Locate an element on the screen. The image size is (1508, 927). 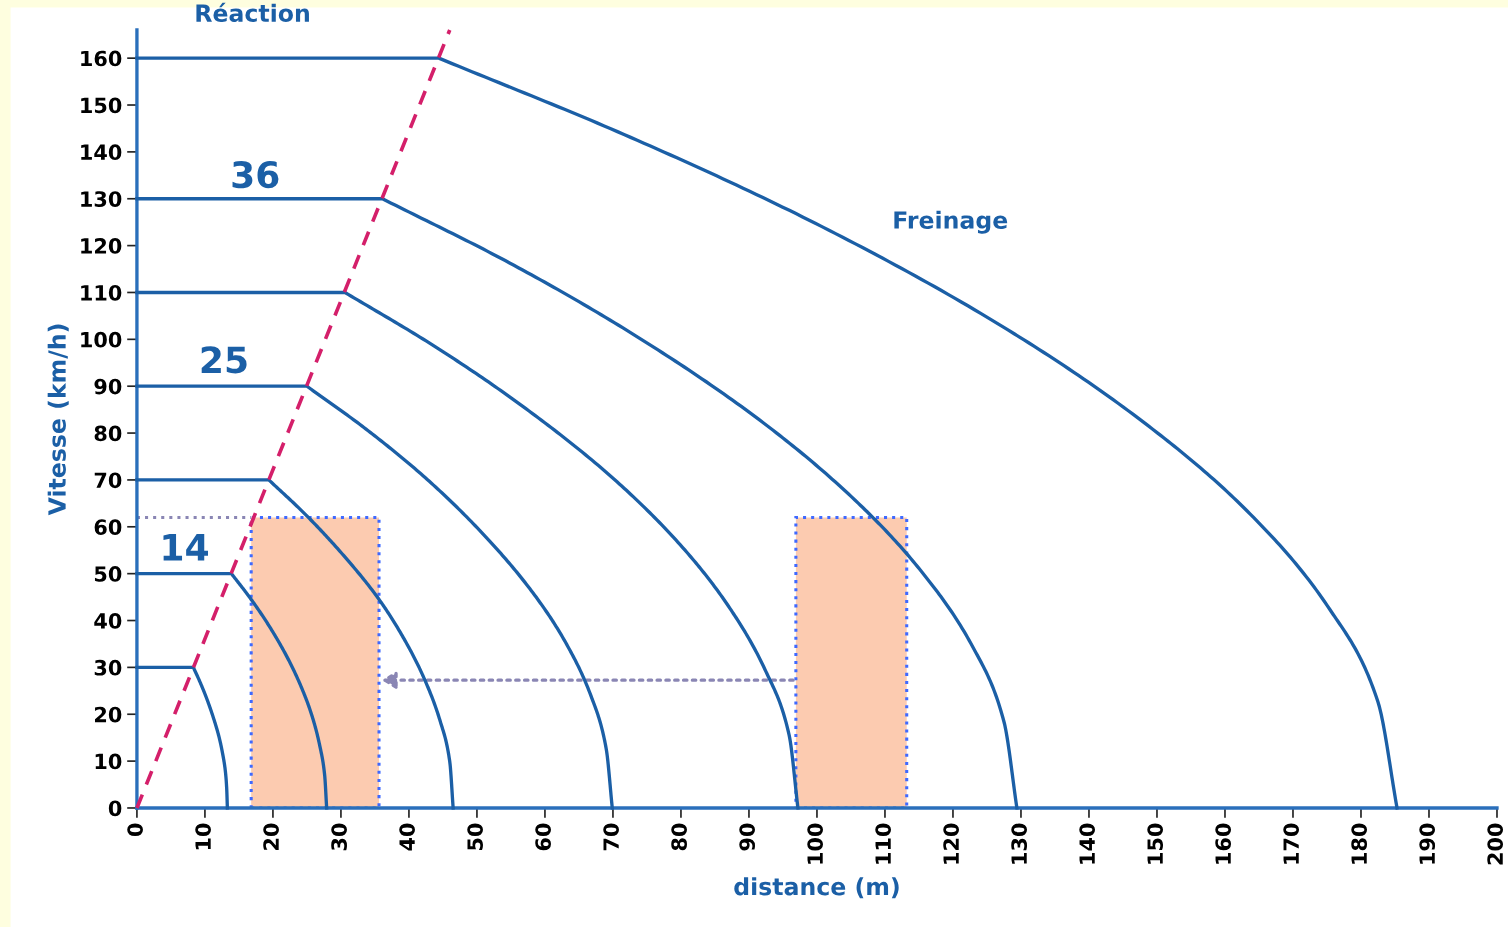
y-tick-label: 140 is located at coordinates (101, 152).